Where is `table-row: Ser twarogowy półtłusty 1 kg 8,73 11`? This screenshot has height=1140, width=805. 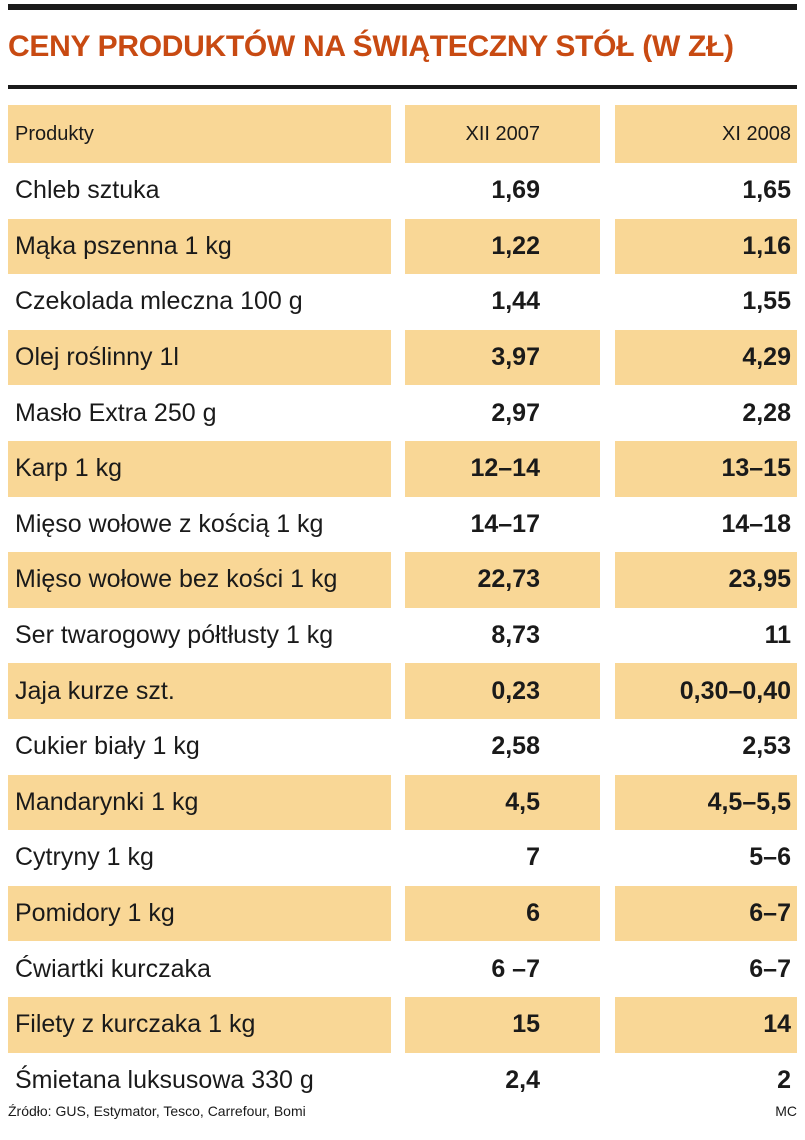 table-row: Ser twarogowy półtłusty 1 kg 8,73 11 is located at coordinates (402, 636).